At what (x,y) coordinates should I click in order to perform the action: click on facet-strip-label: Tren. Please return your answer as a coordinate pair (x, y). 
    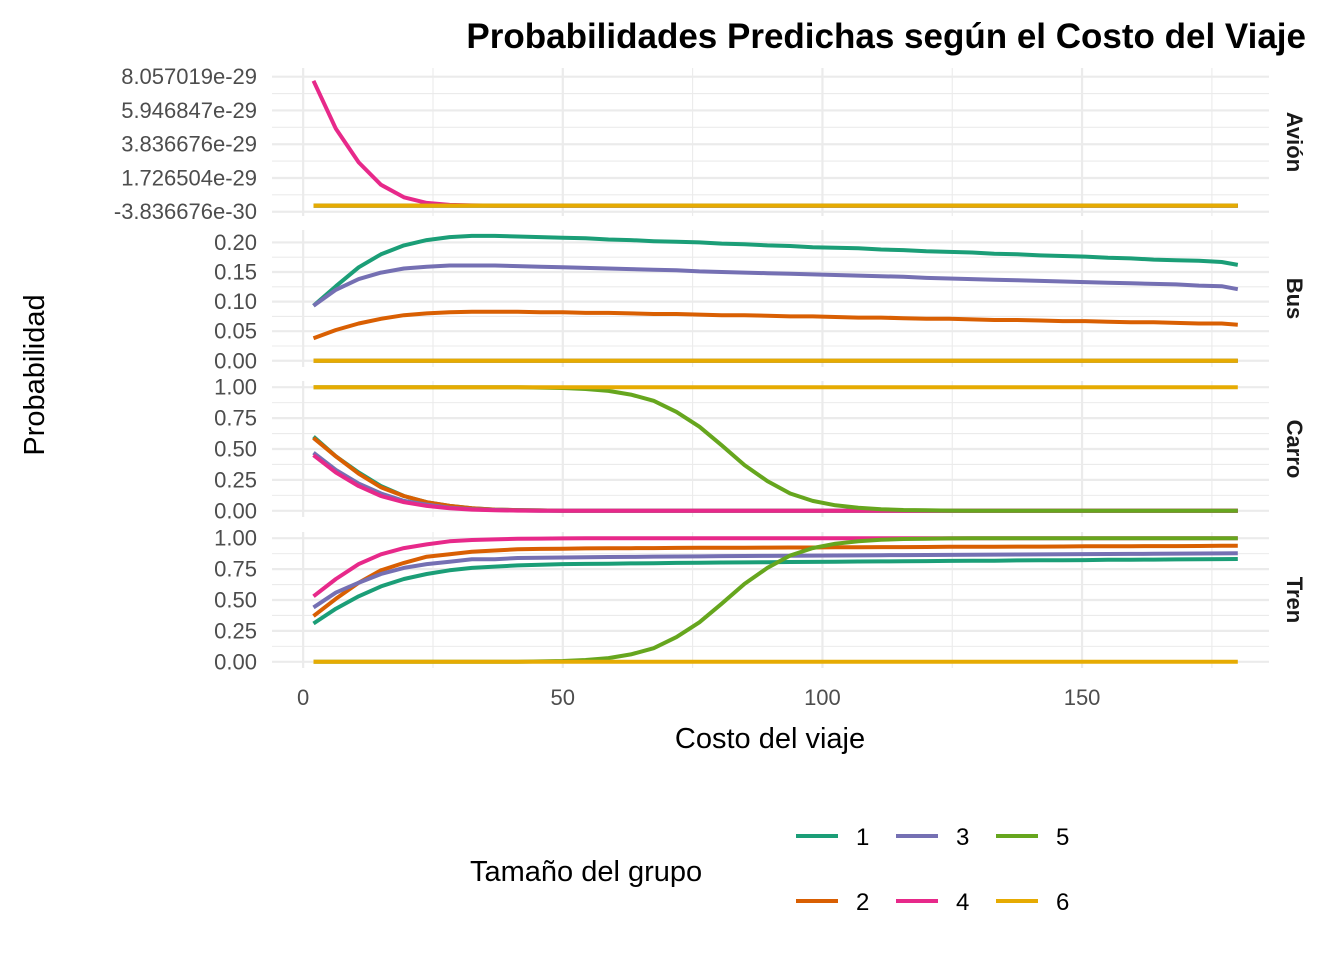
    Looking at the image, I should click on (1294, 600).